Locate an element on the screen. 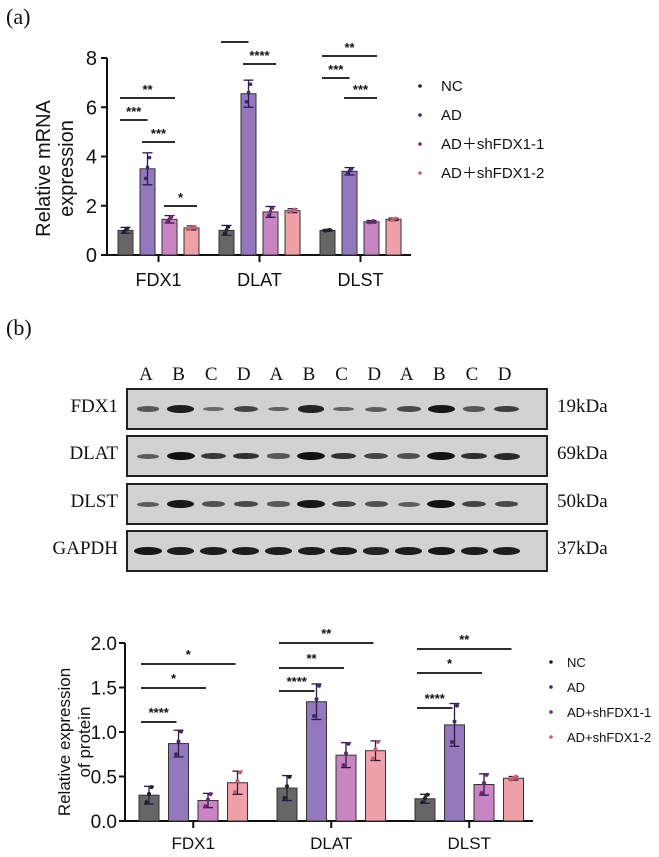 The height and width of the screenshot is (857, 659). blot-strip-gapdh is located at coordinates (337, 551).